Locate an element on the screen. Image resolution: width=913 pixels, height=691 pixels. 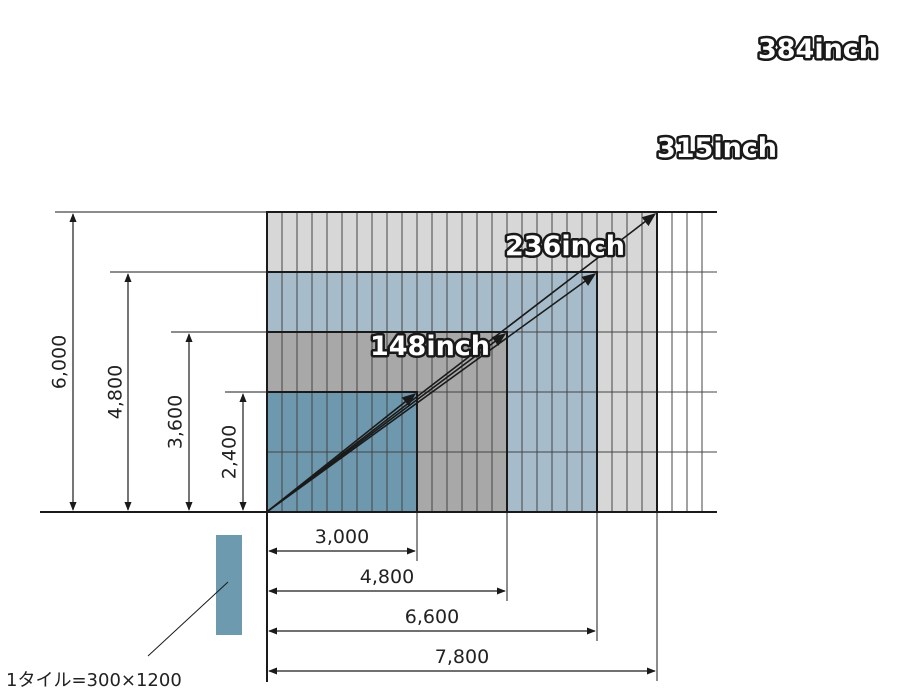
screen-outline-148inch is located at coordinates (342, 452).